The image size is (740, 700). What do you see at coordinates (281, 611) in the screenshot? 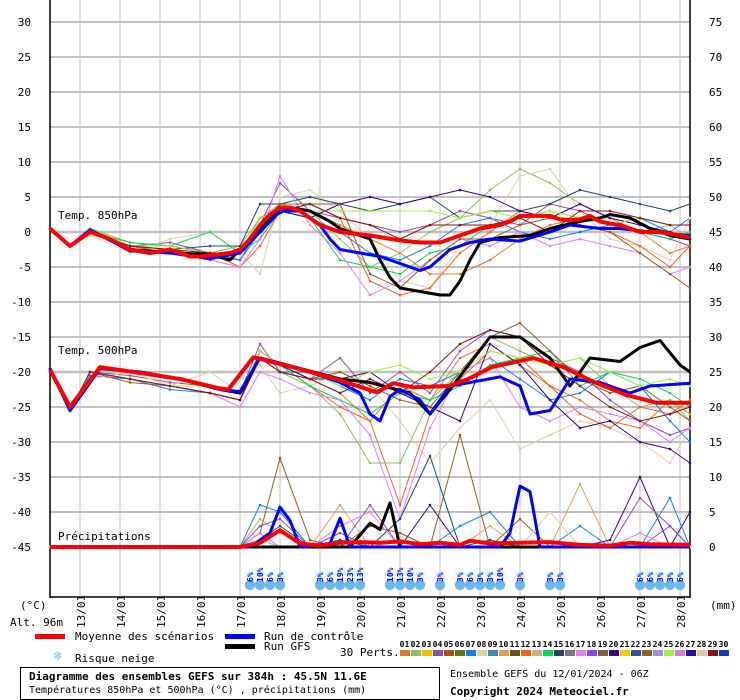
I see `date-label: 18/01` at bounding box center [281, 611].